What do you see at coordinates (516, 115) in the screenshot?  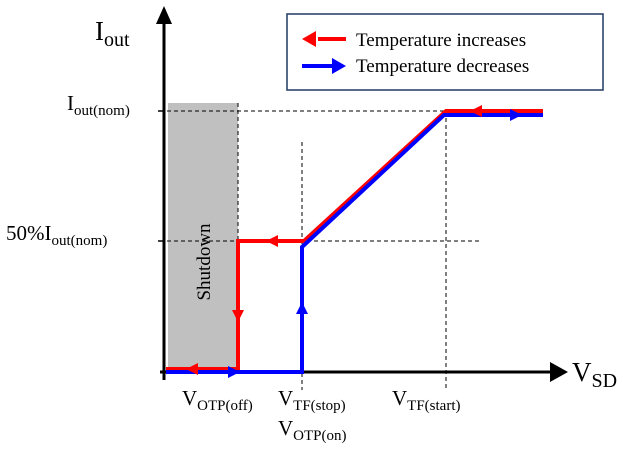 I see `blue-arrow-right-top-icon` at bounding box center [516, 115].